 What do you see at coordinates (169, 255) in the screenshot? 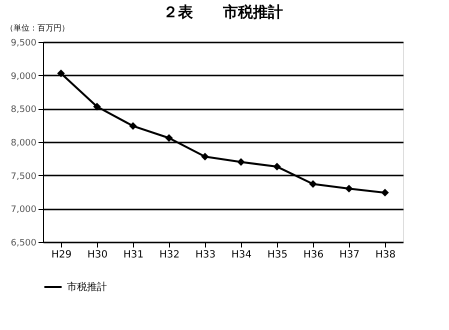
I see `x-tick-label: H32` at bounding box center [169, 255].